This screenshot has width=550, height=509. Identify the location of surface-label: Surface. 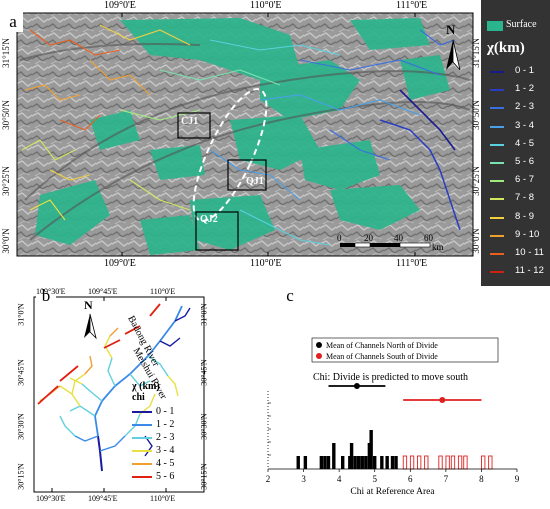
(521, 24).